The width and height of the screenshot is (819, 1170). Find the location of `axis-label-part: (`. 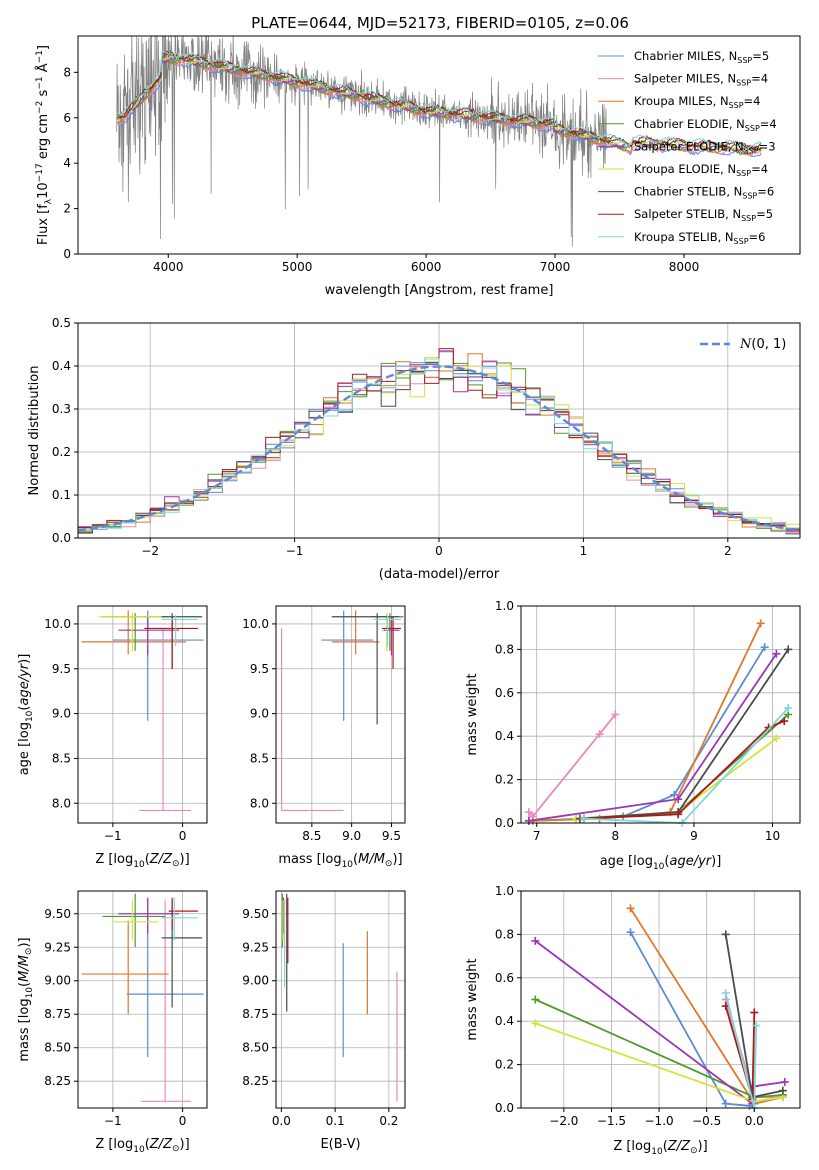

axis-label-part: ( is located at coordinates (147, 1144).